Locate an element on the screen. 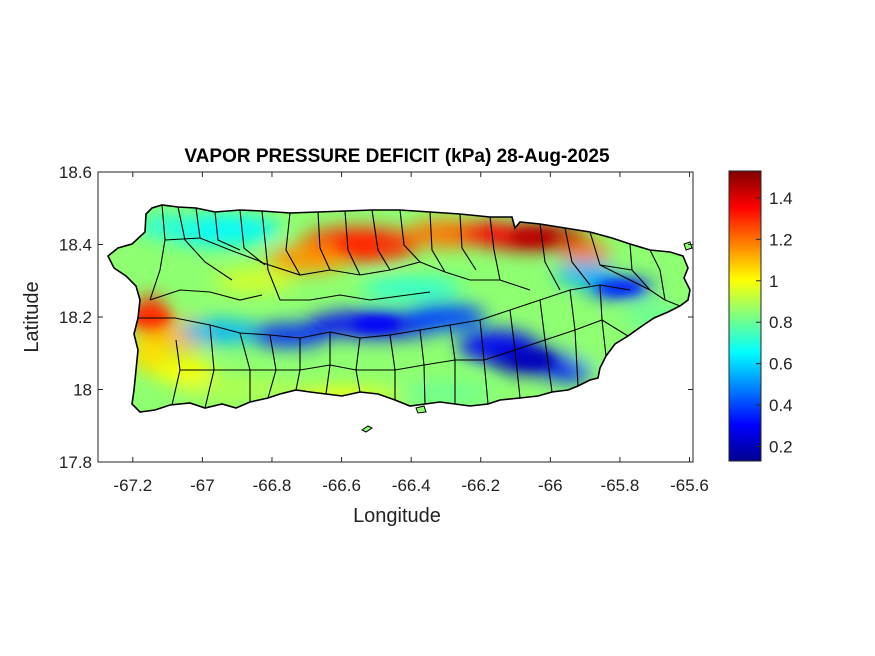  y-tick-label: 18.4 is located at coordinates (75, 245).